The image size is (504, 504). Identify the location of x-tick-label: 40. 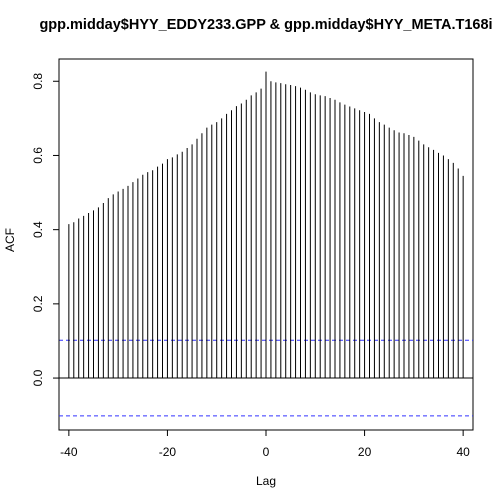
(463, 452).